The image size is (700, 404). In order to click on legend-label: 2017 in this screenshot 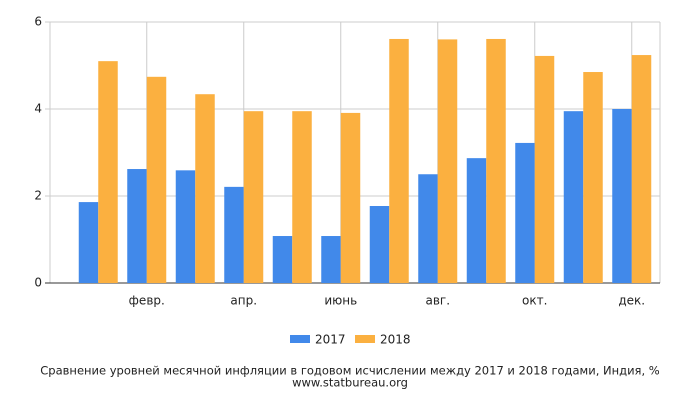, I will do `click(330, 340)`.